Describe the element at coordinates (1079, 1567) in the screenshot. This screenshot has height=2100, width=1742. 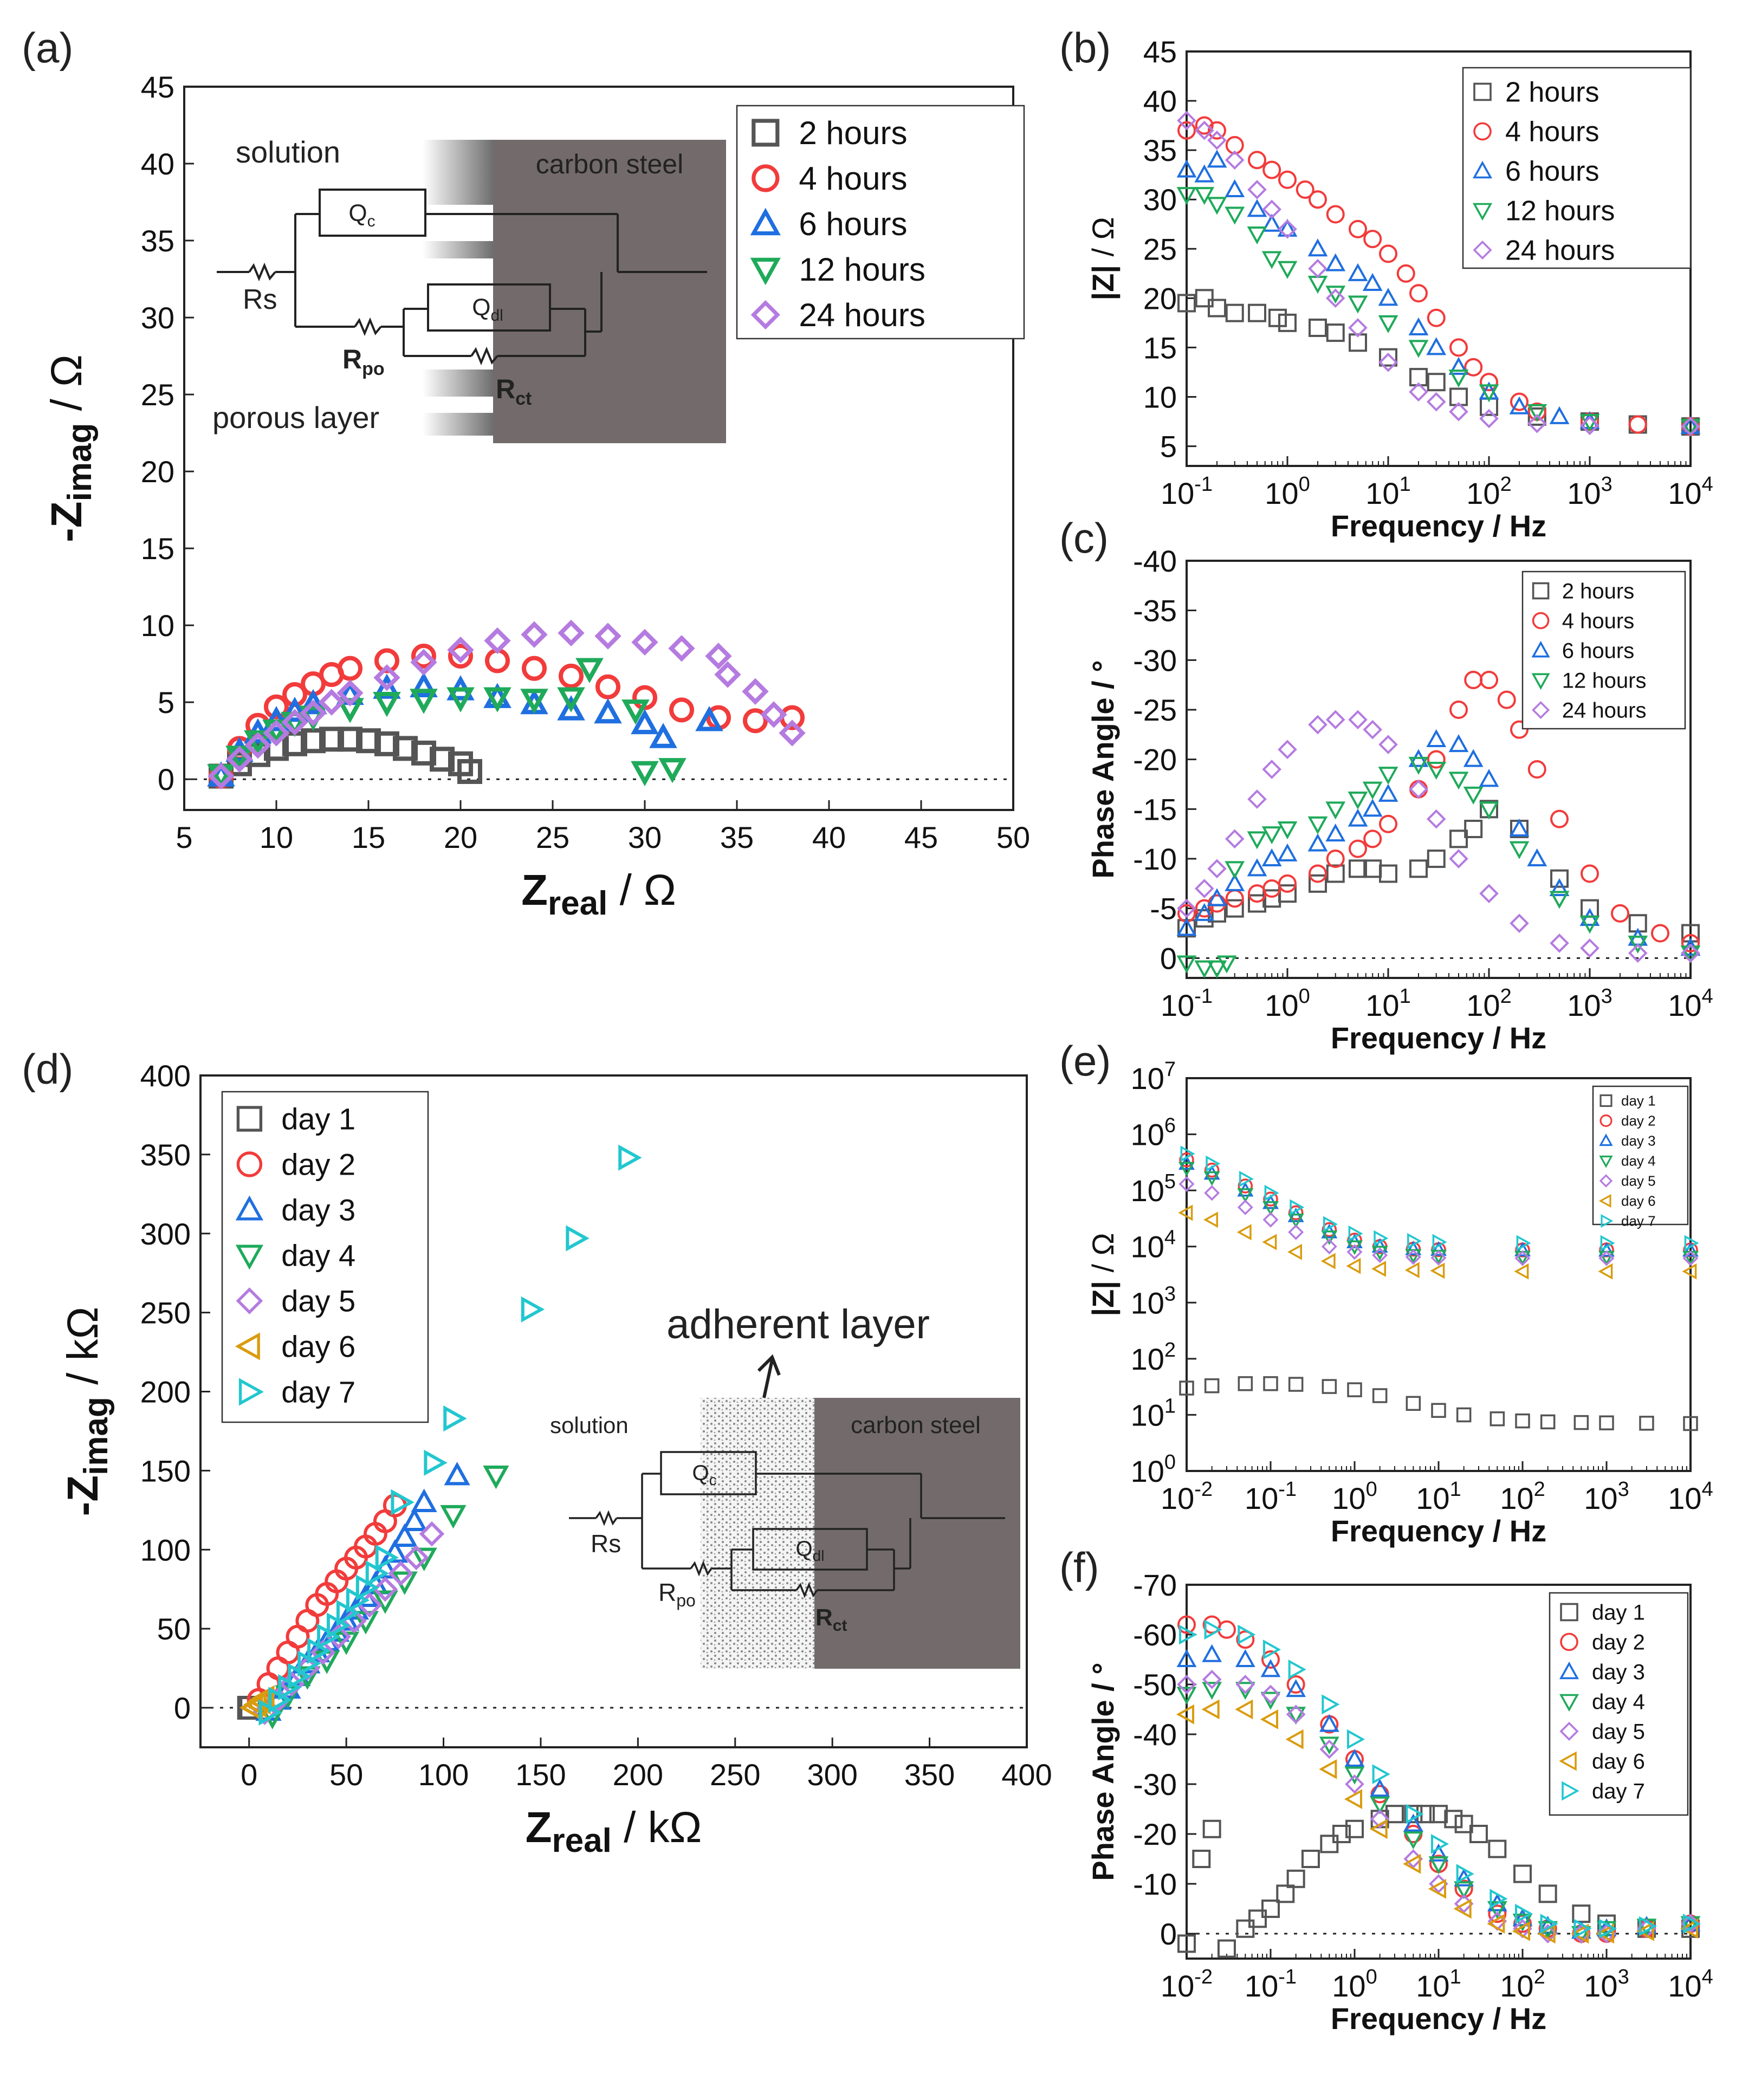
I see `panel-label-f: (f)` at that location.